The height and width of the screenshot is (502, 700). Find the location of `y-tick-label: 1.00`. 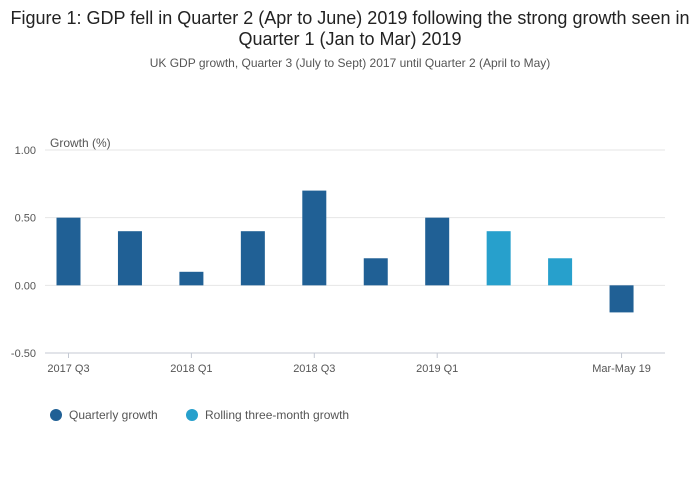

y-tick-label: 1.00 is located at coordinates (25, 151).